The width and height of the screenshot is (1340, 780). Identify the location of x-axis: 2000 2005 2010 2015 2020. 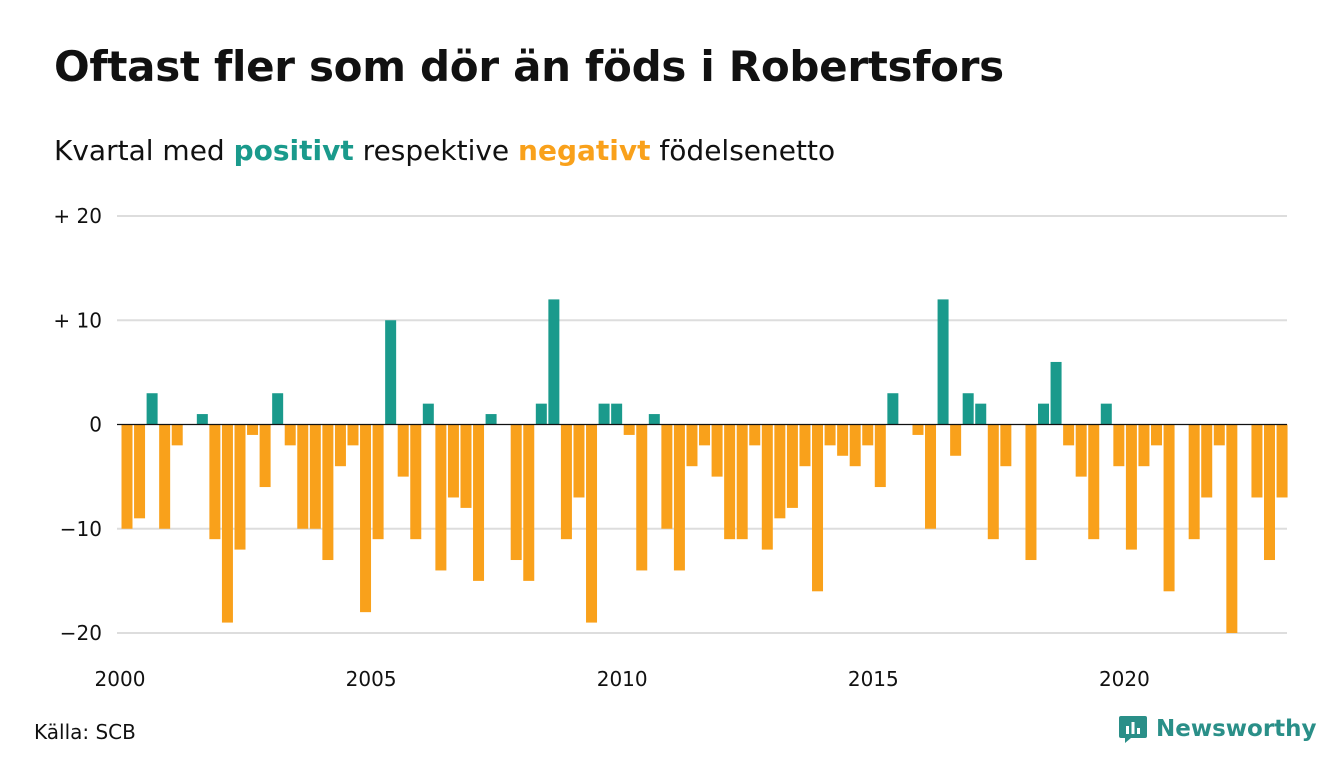
(622, 679).